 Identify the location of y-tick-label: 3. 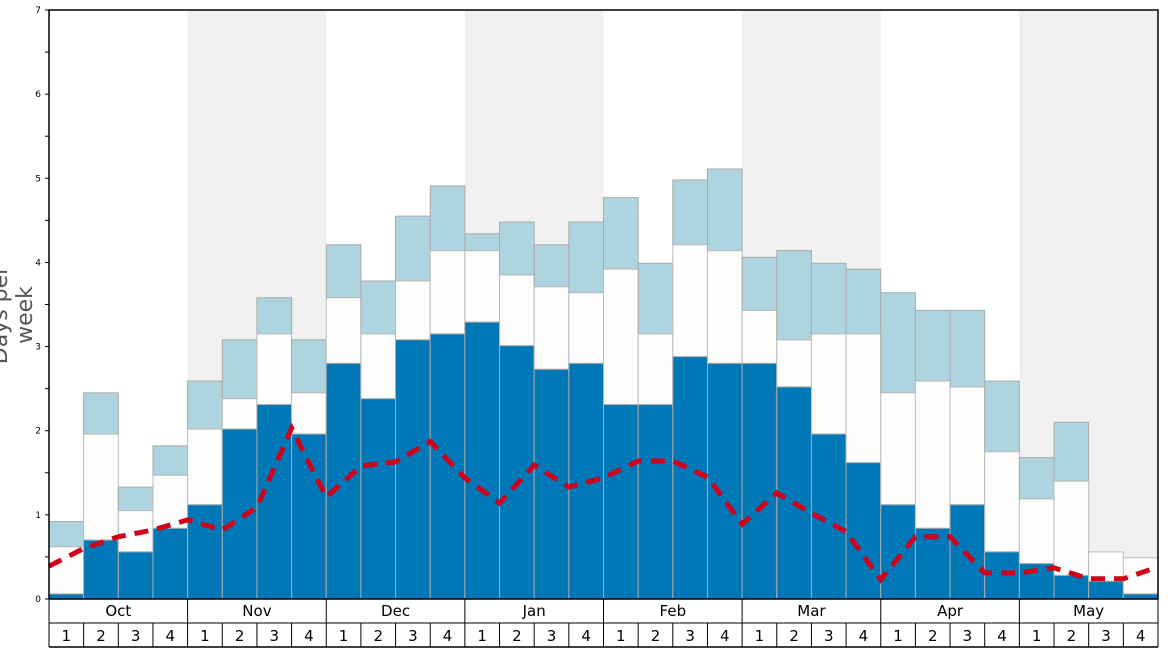
(38, 348).